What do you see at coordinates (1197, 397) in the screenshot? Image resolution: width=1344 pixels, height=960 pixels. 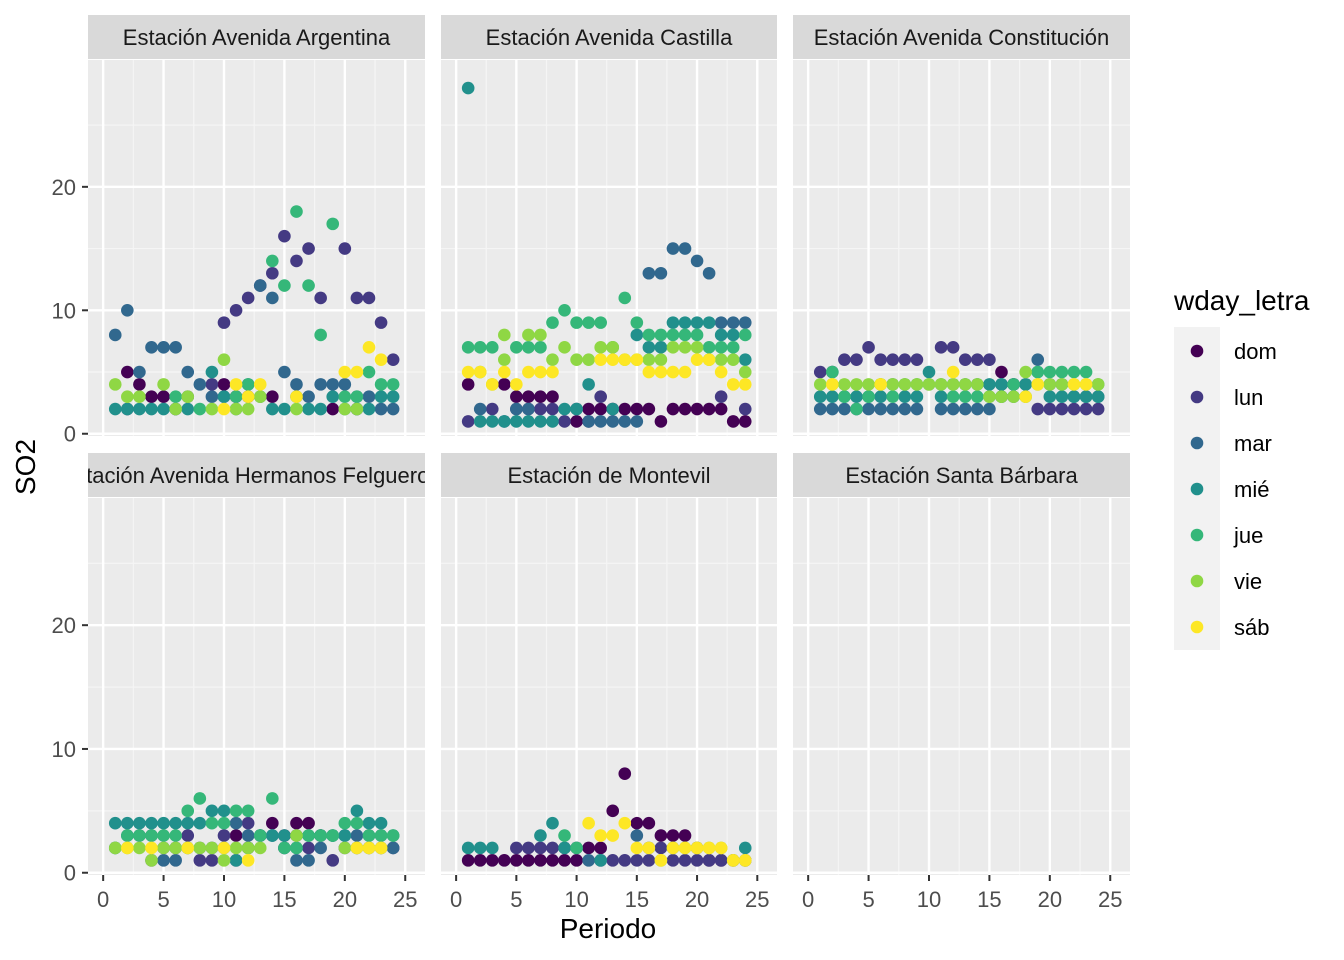 I see `legend-key-lun` at bounding box center [1197, 397].